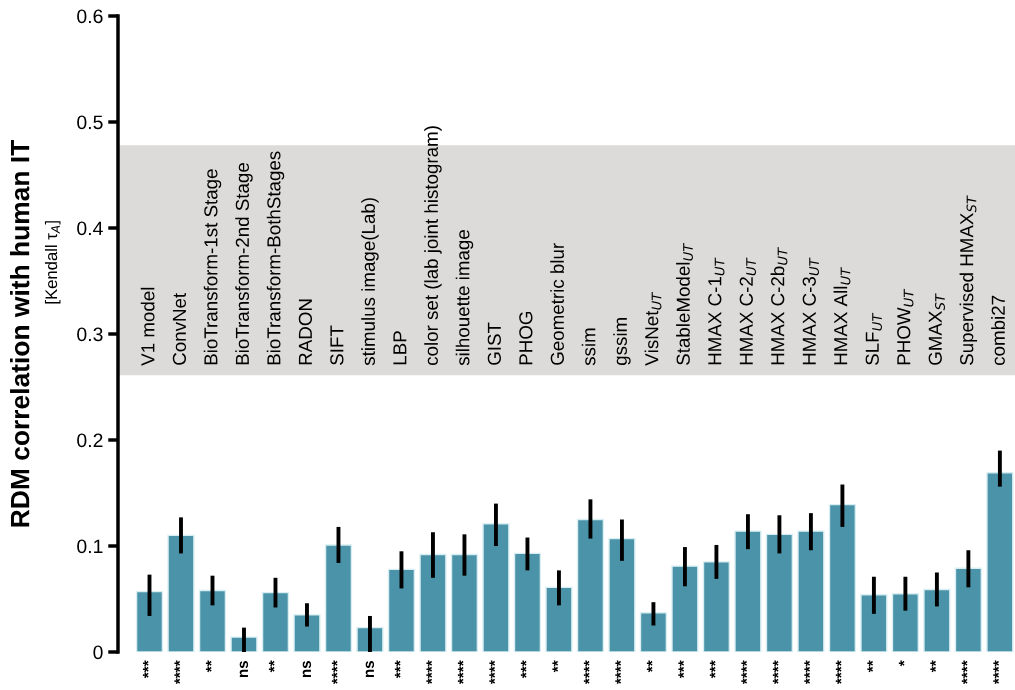 The image size is (1015, 690). I want to click on y-tick-label: 0.4, so click(90, 228).